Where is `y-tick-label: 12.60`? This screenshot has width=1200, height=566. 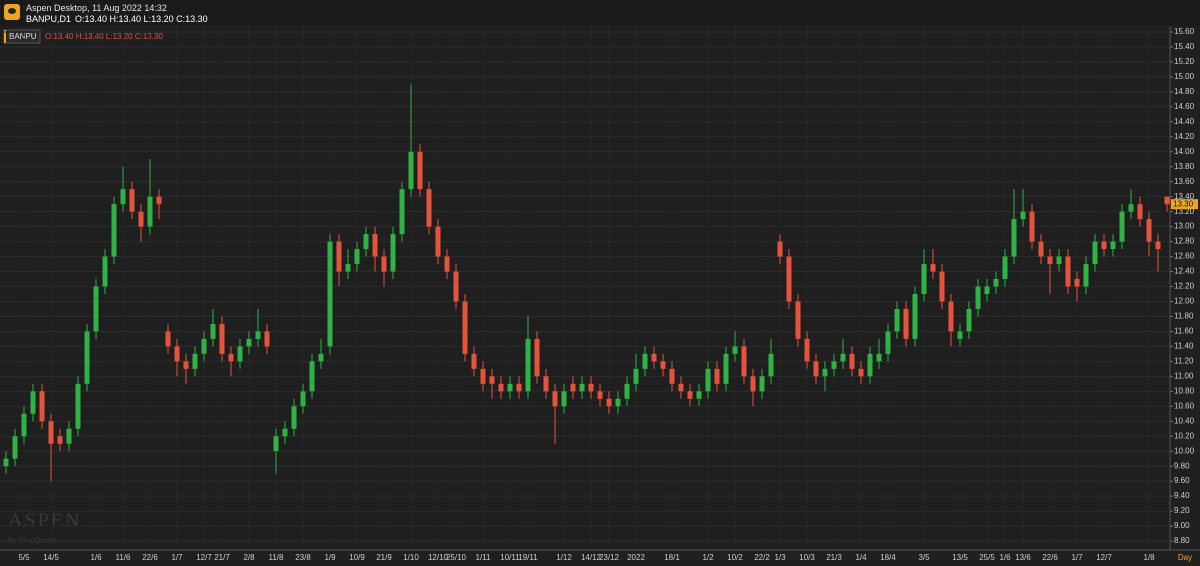
y-tick-label: 12.60 is located at coordinates (1184, 256).